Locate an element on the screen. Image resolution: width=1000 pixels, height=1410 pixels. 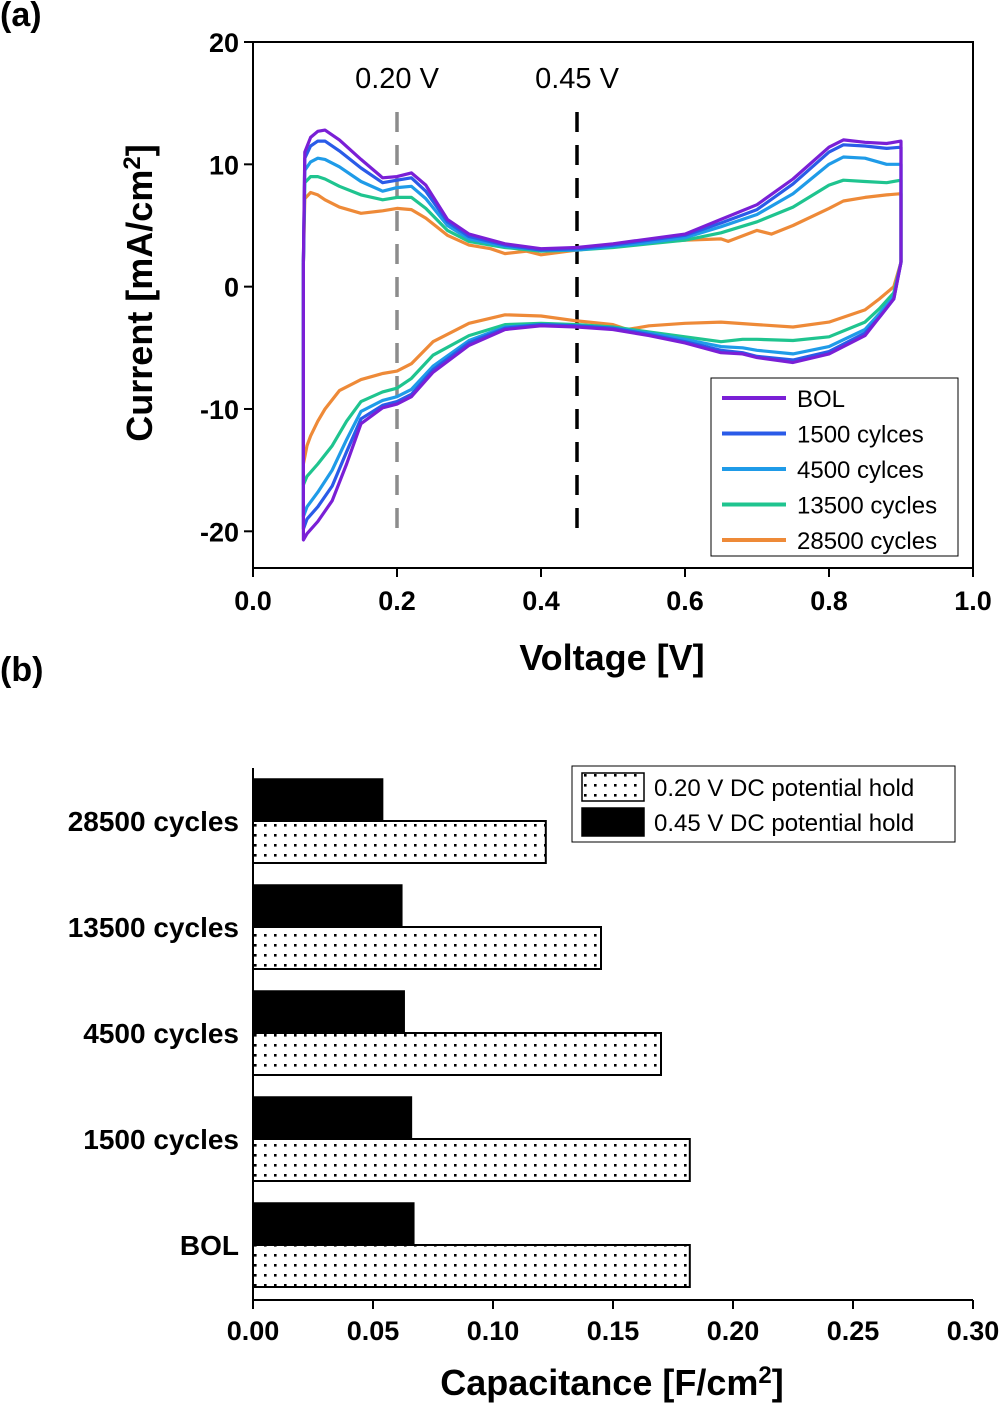
legend-swatch-solid is located at coordinates (613, 822).